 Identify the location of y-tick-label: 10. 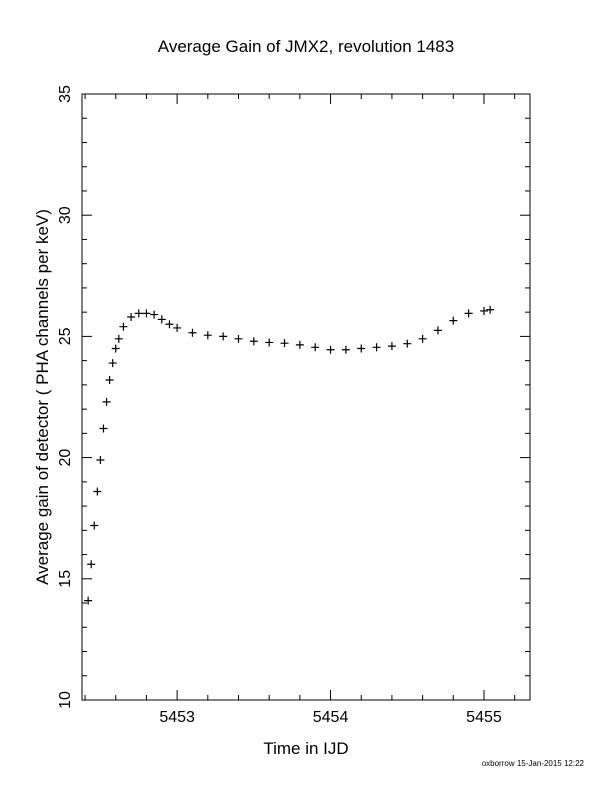
(65, 700).